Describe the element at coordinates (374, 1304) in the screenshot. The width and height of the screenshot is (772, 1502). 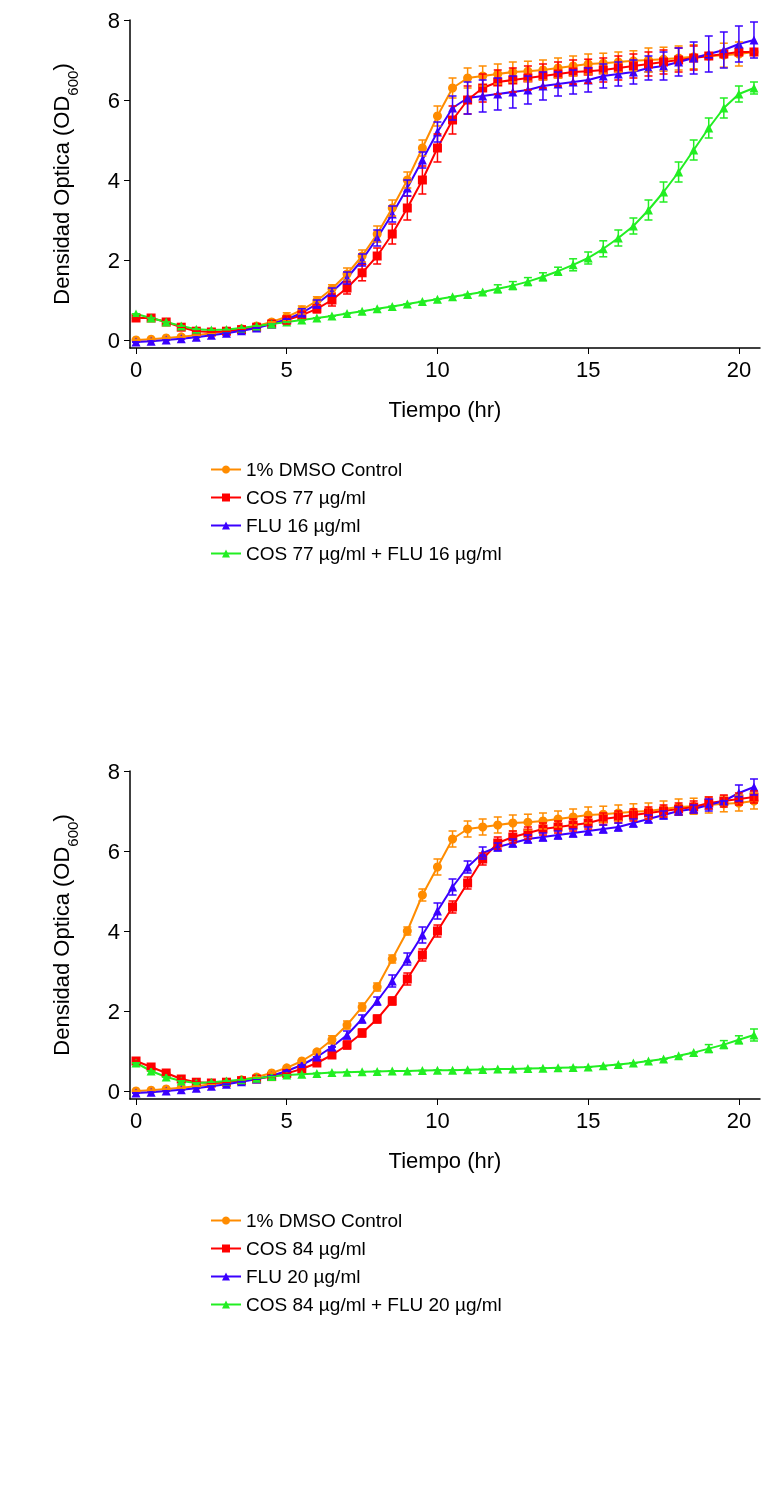
I see `legend-label: COS 84 µg/ml + FLU 20 µg/ml` at that location.